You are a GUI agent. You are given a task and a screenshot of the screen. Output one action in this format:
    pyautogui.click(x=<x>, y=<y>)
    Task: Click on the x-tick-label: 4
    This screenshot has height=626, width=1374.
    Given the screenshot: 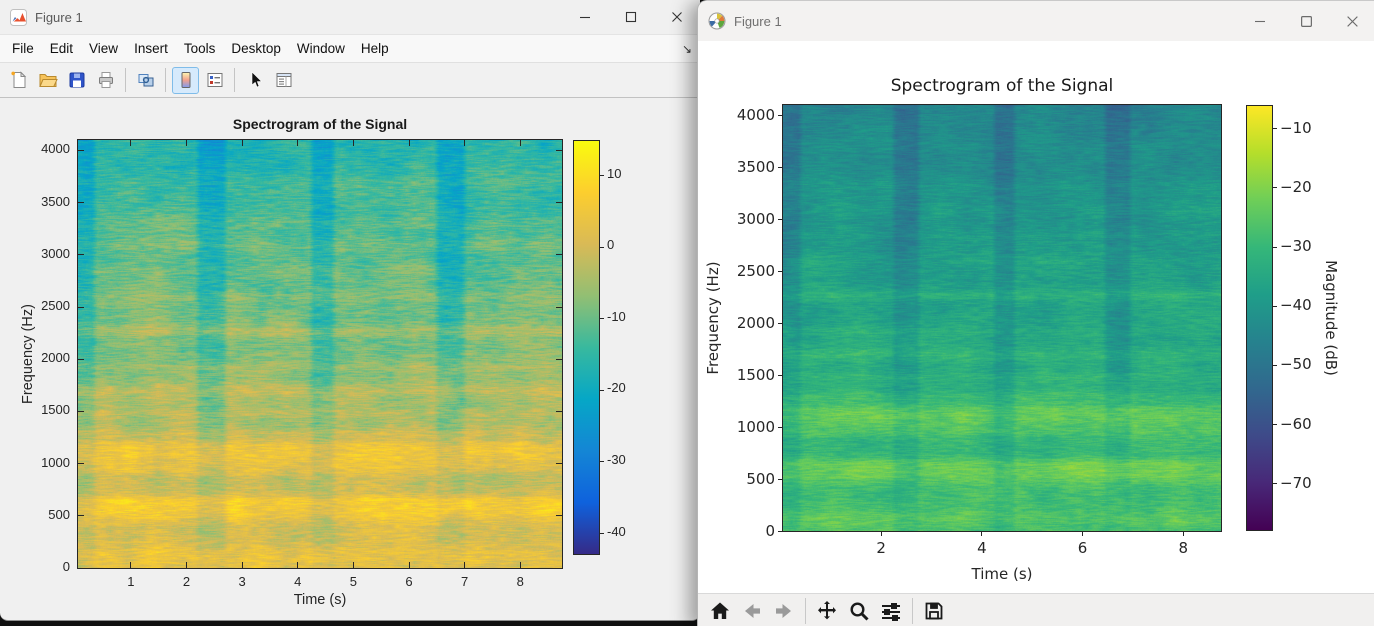 What is the action you would take?
    pyautogui.click(x=298, y=581)
    